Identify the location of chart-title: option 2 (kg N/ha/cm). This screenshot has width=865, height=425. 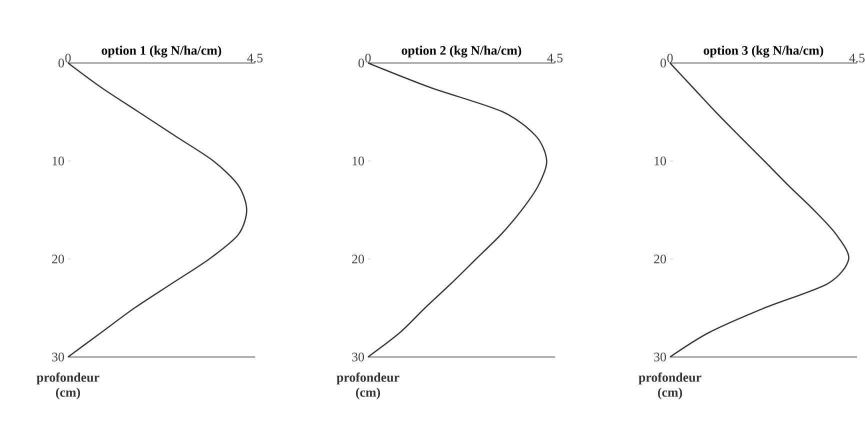
(462, 52).